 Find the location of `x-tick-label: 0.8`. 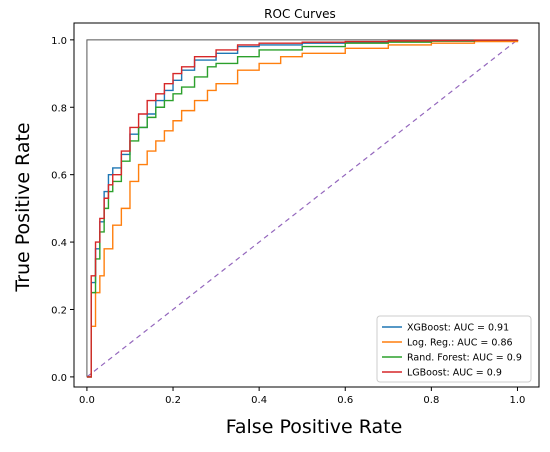

x-tick-label: 0.8 is located at coordinates (431, 400).